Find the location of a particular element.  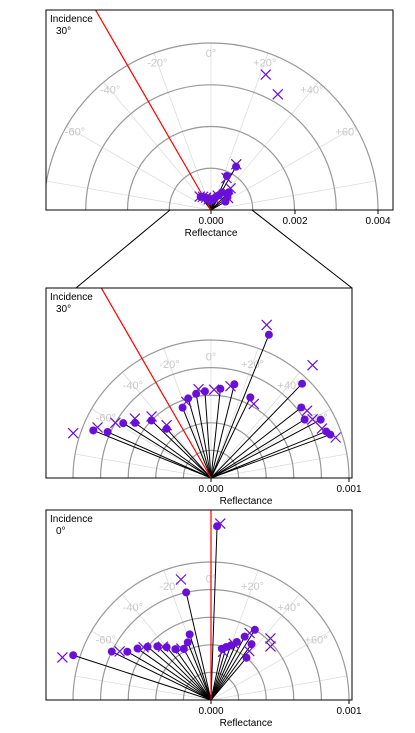

x-tick-label: 0.000 is located at coordinates (210, 221).